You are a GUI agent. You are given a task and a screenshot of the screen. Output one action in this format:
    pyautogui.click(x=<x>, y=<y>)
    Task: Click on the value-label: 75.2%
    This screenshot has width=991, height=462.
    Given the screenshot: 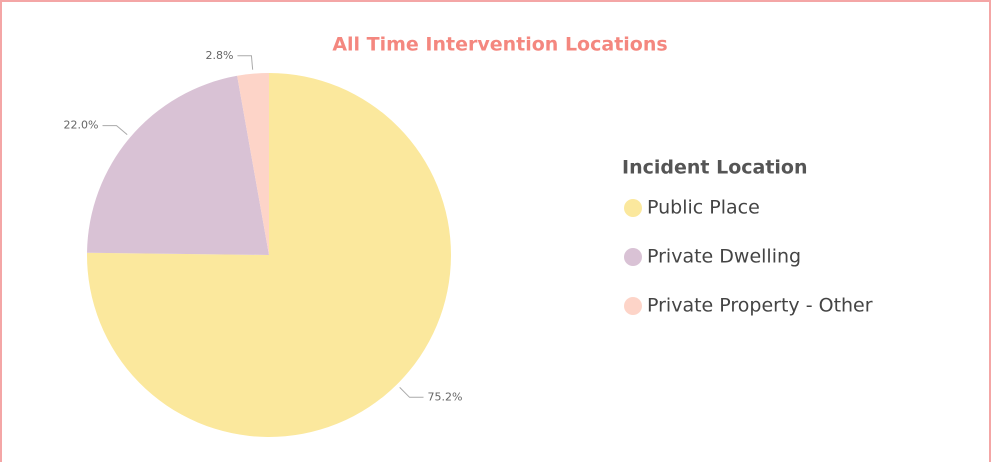 What is the action you would take?
    pyautogui.click(x=445, y=396)
    